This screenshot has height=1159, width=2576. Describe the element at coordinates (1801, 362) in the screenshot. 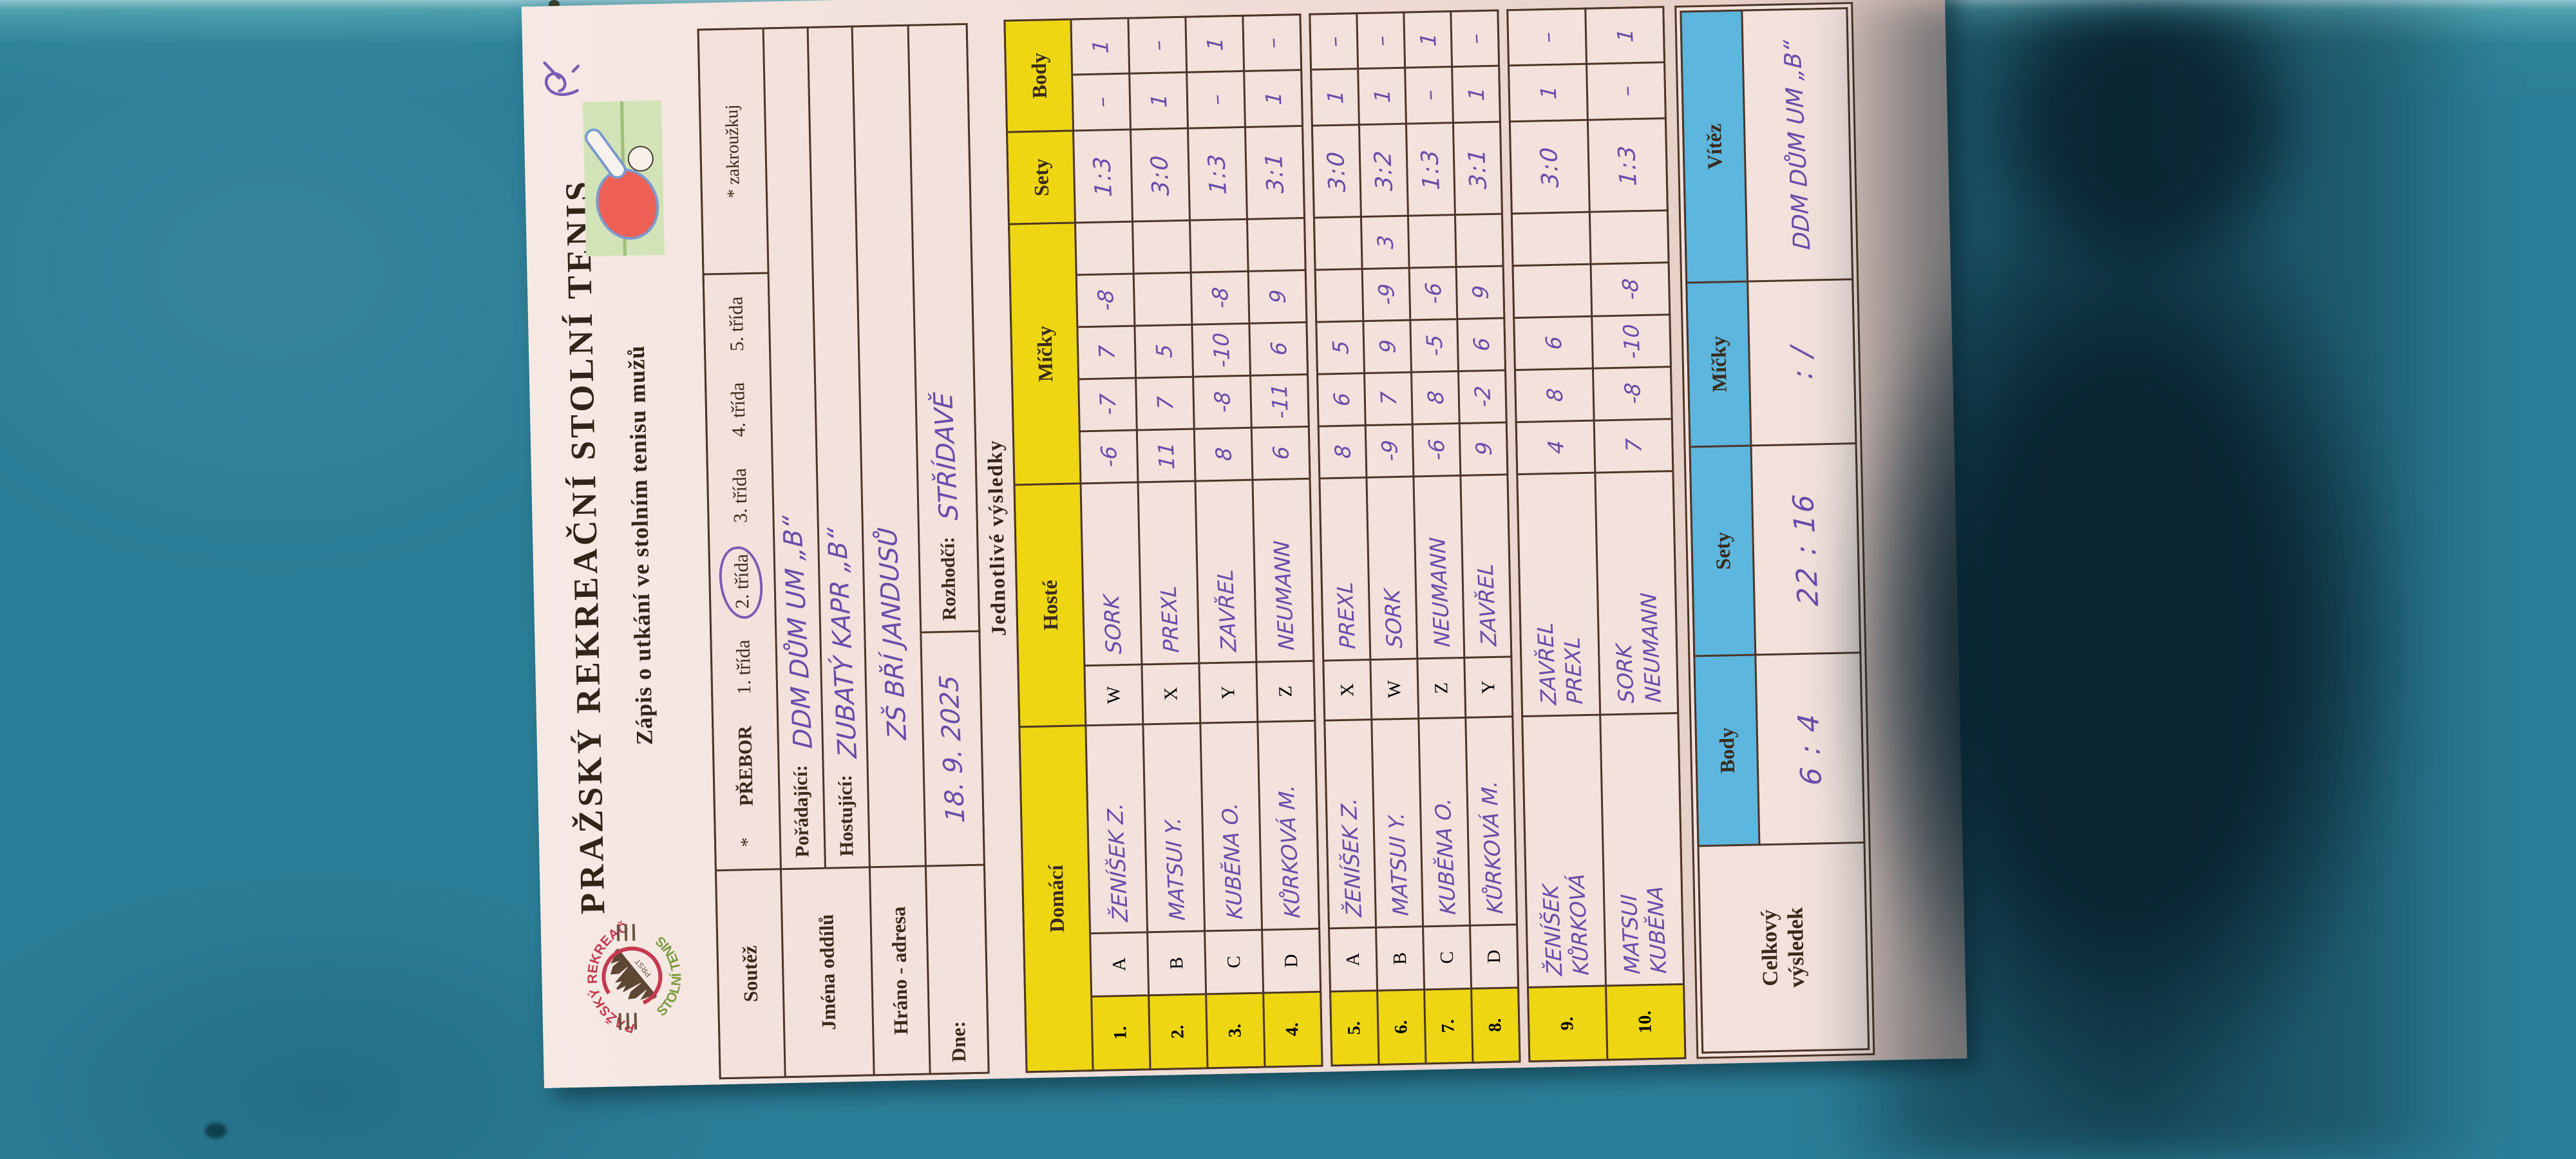

I see `total-balls: : ∕` at that location.